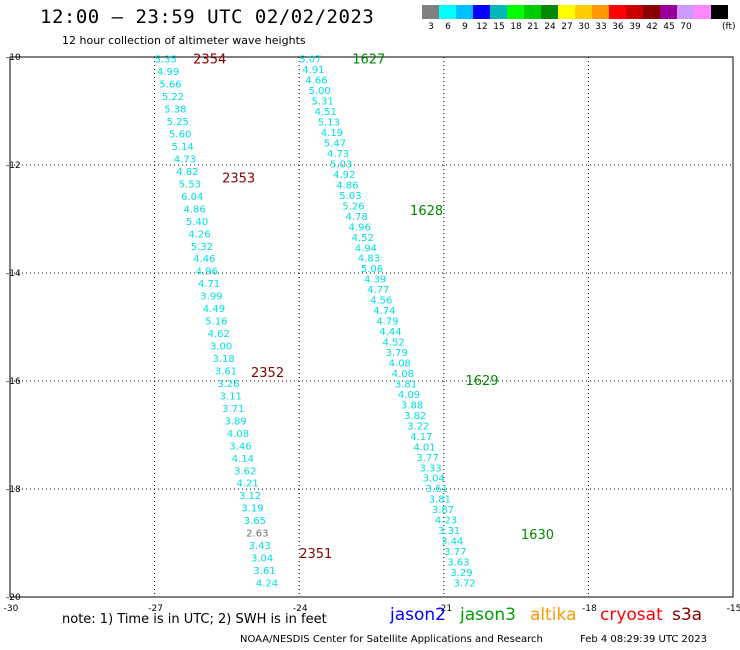  Describe the element at coordinates (185, 159) in the screenshot. I see `wave-height-label: 4.73` at that location.